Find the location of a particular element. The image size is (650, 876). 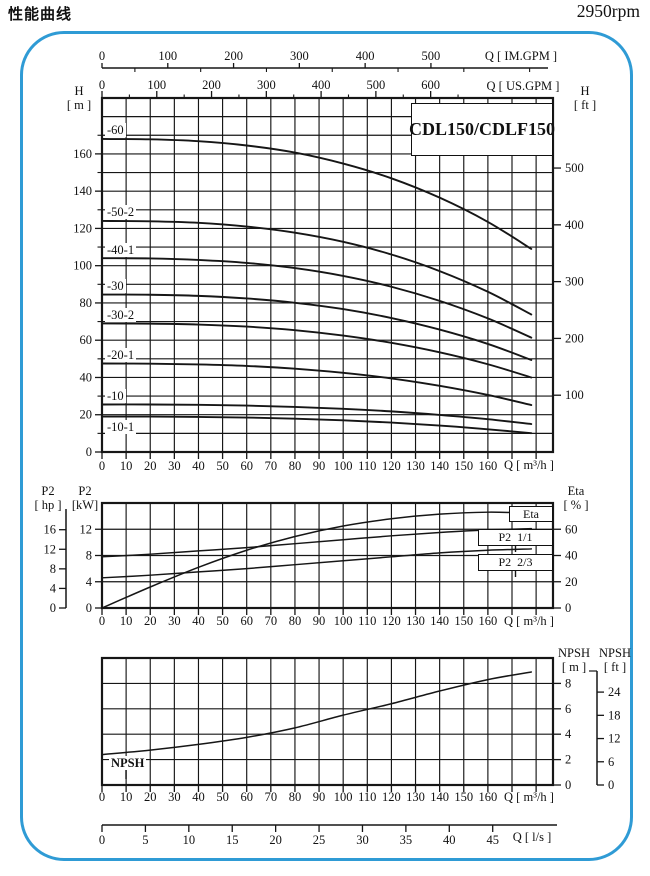

mid-curve-P2-1/1 is located at coordinates (317, 542).